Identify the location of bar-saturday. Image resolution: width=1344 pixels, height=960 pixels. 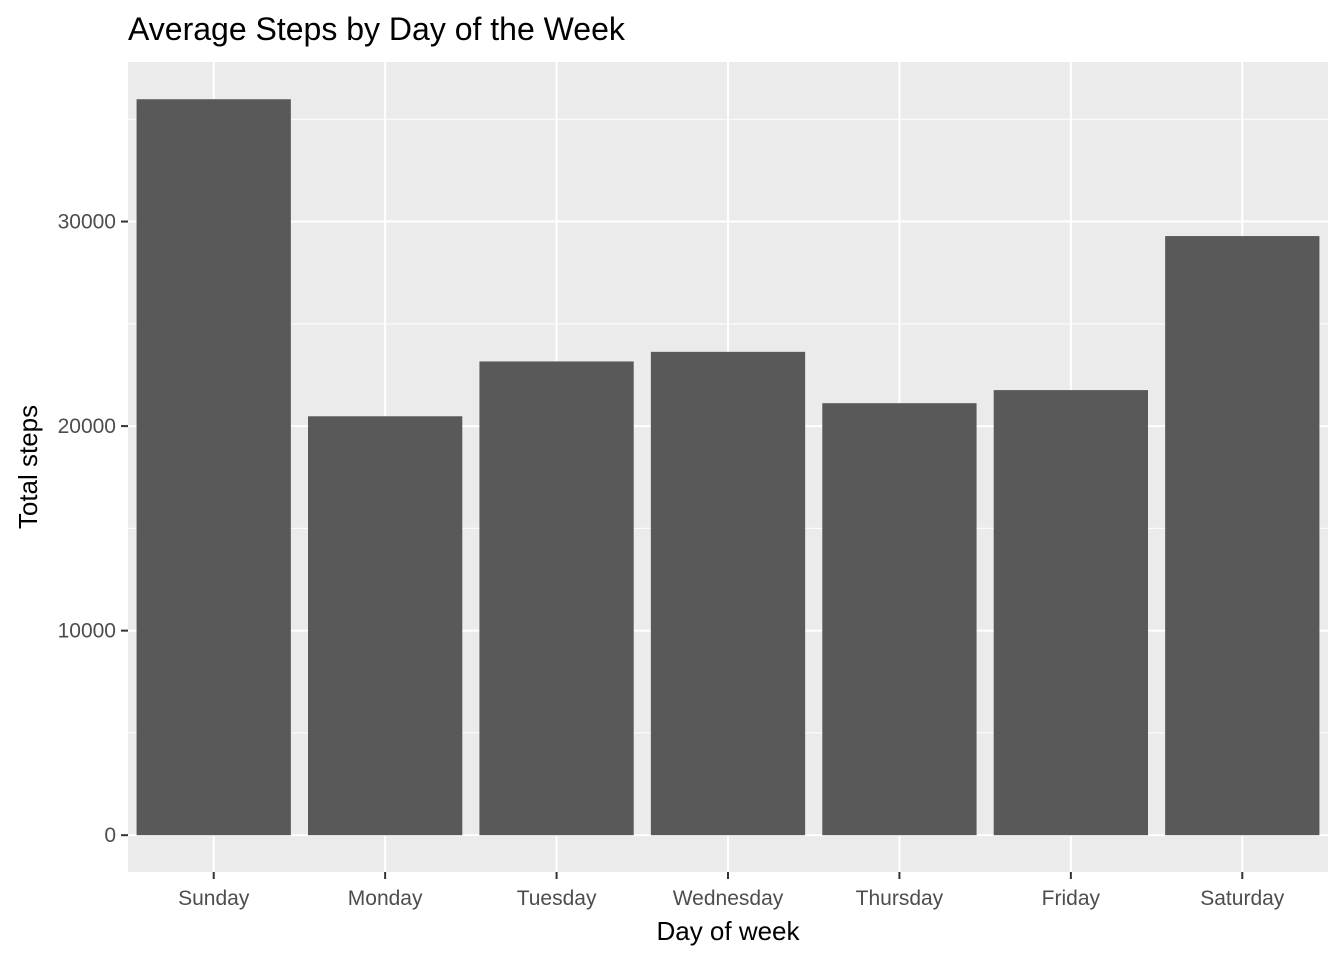
(1242, 536).